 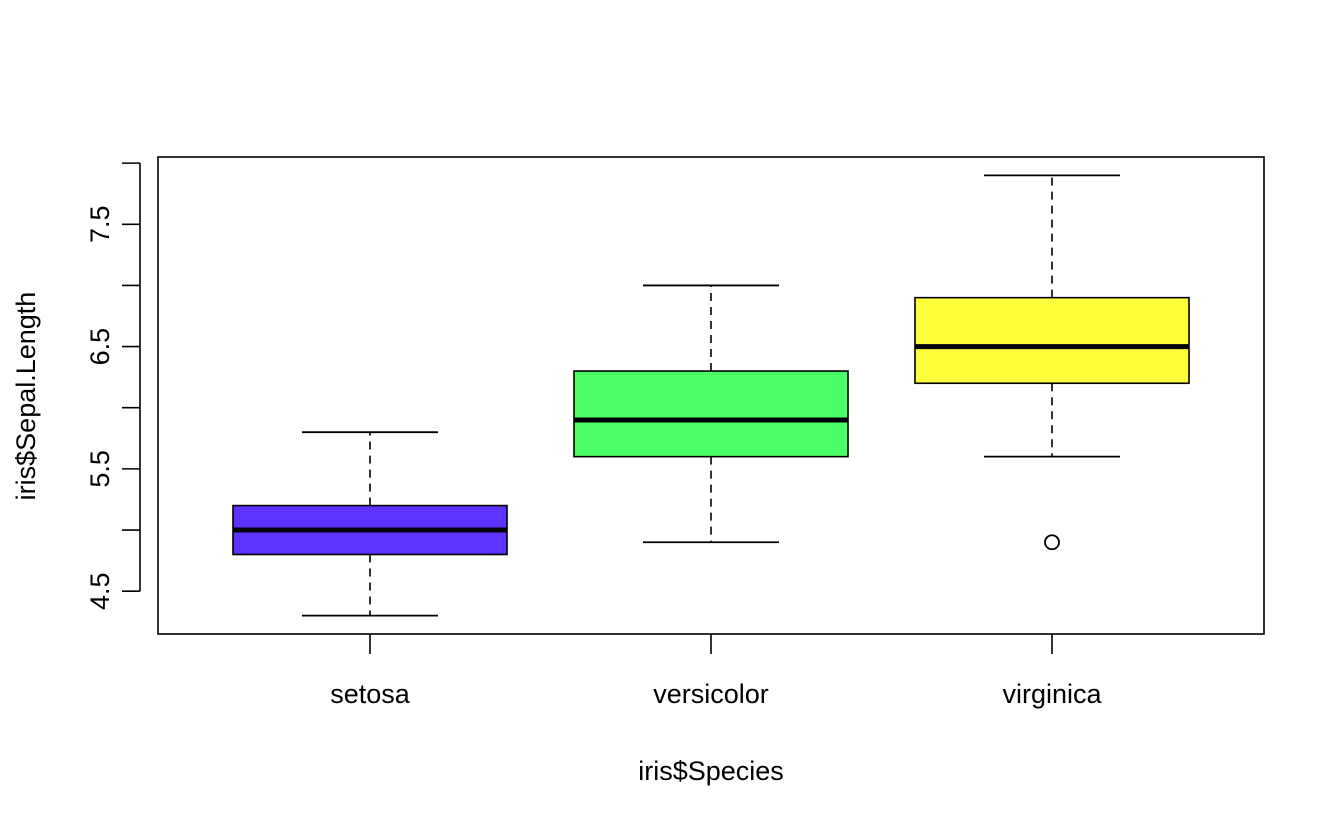 What do you see at coordinates (711, 771) in the screenshot?
I see `x-axis-label: iris$Species` at bounding box center [711, 771].